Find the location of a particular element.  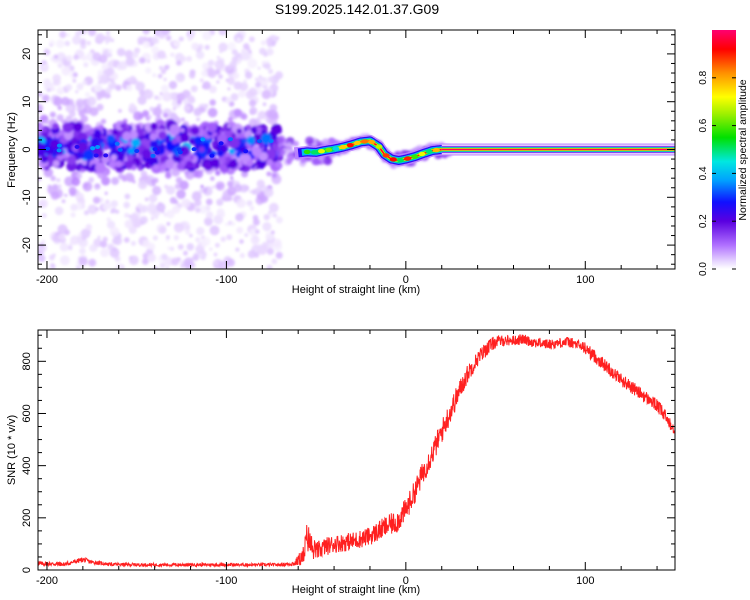

snr-x-tick-label: -100 is located at coordinates (226, 581).